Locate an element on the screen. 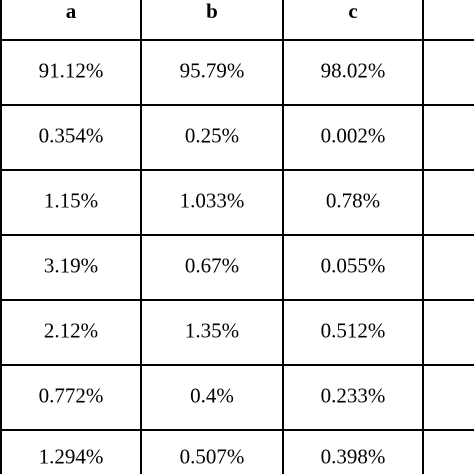 The image size is (474, 474). table-cell: 3.19% is located at coordinates (71, 265).